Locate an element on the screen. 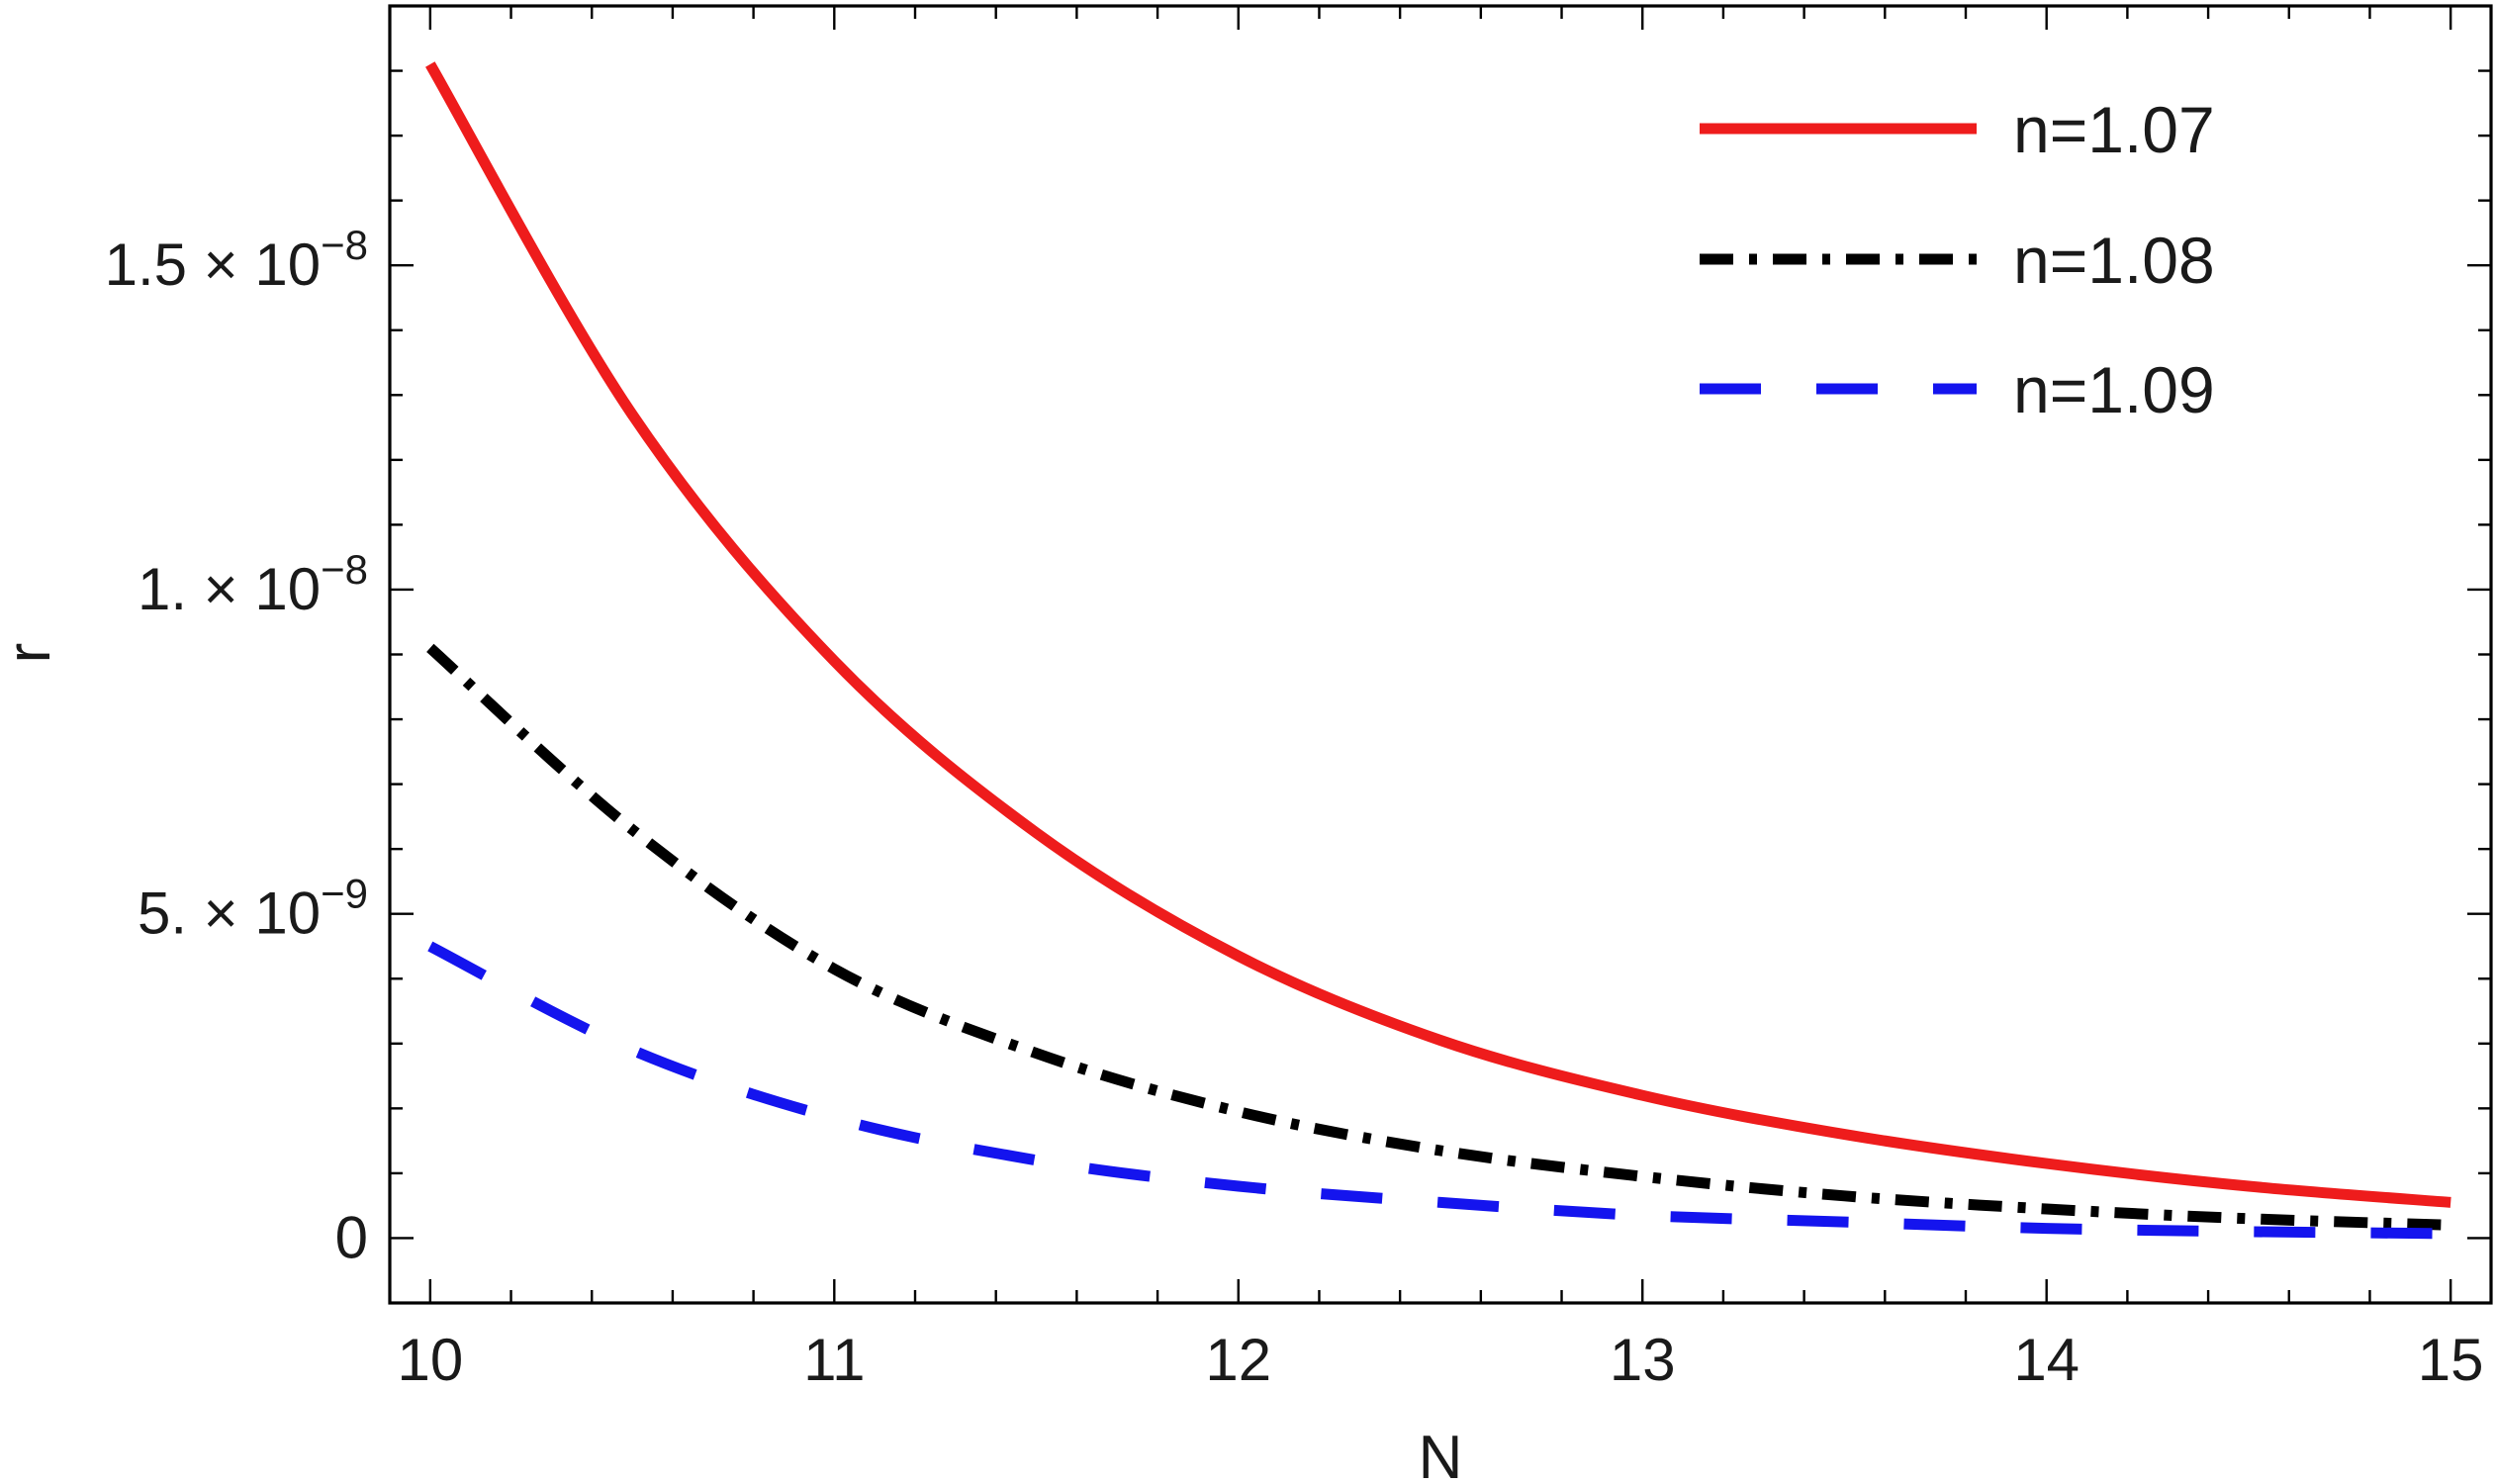 The width and height of the screenshot is (2496, 1484). x-tick-label: 15 is located at coordinates (2451, 1360).